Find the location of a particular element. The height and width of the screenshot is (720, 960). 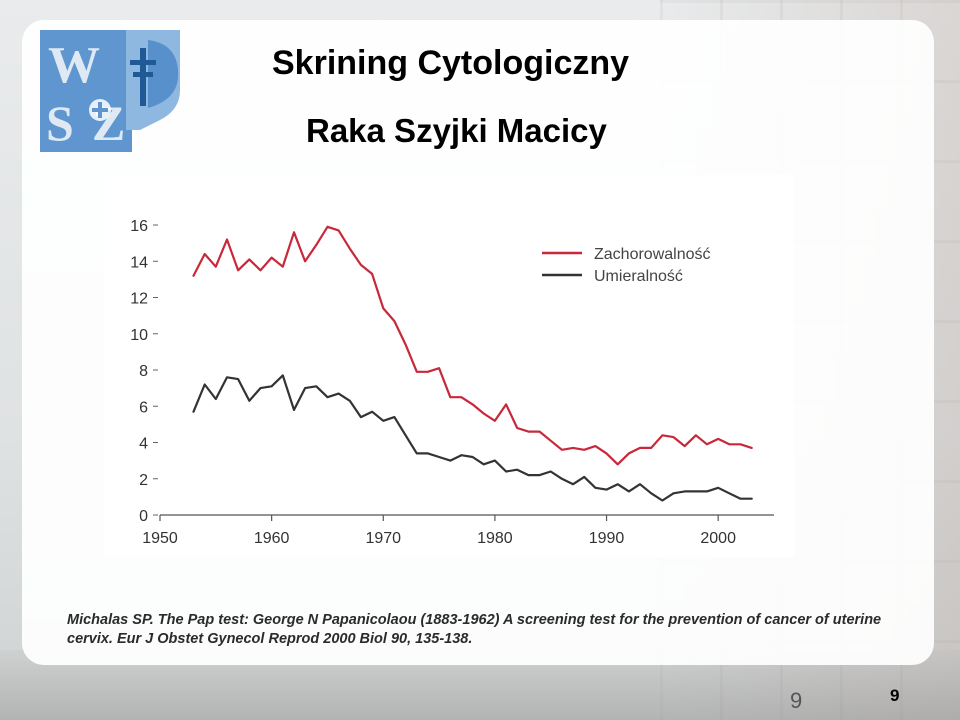

y-tick-label: 10 is located at coordinates (139, 335).